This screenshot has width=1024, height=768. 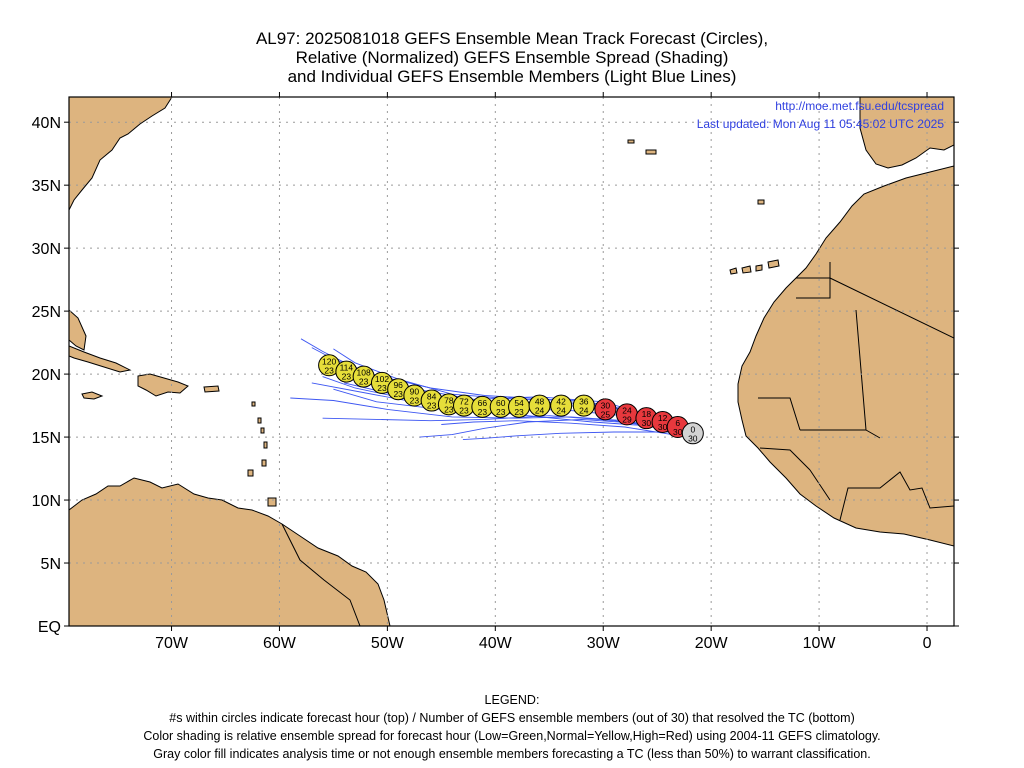 I want to click on lon-tick-label: 0, so click(x=927, y=642).